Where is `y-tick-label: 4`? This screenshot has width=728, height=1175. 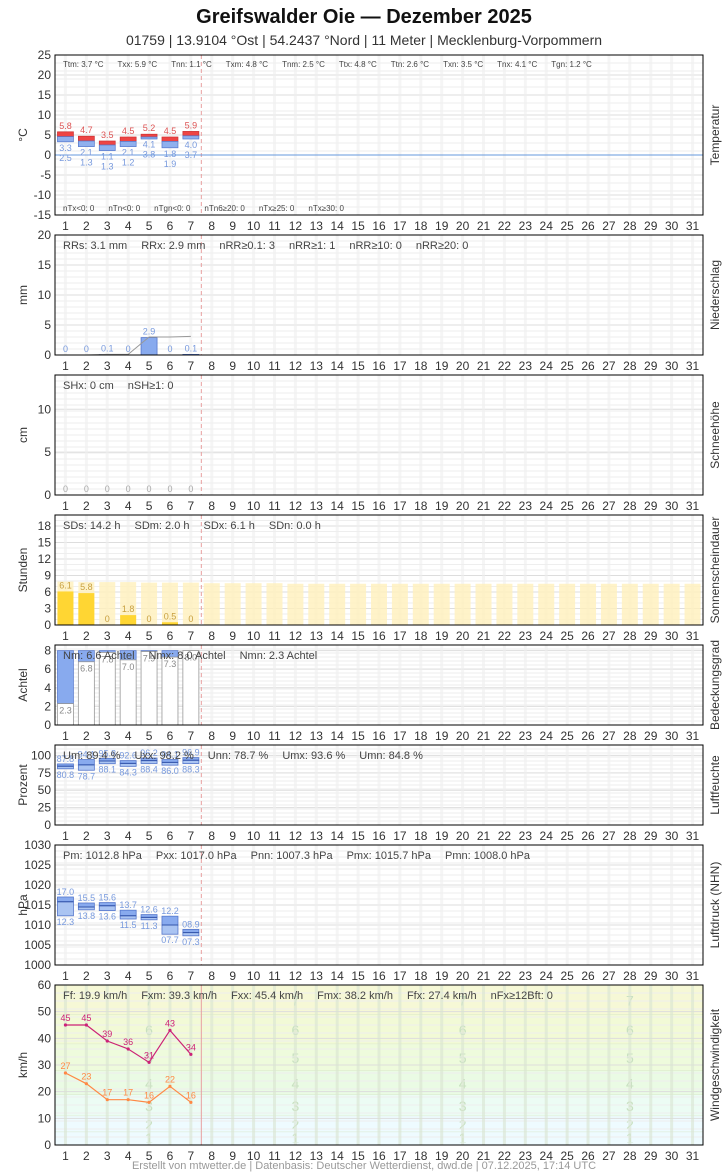
y-tick-label: 4 is located at coordinates (47, 688).